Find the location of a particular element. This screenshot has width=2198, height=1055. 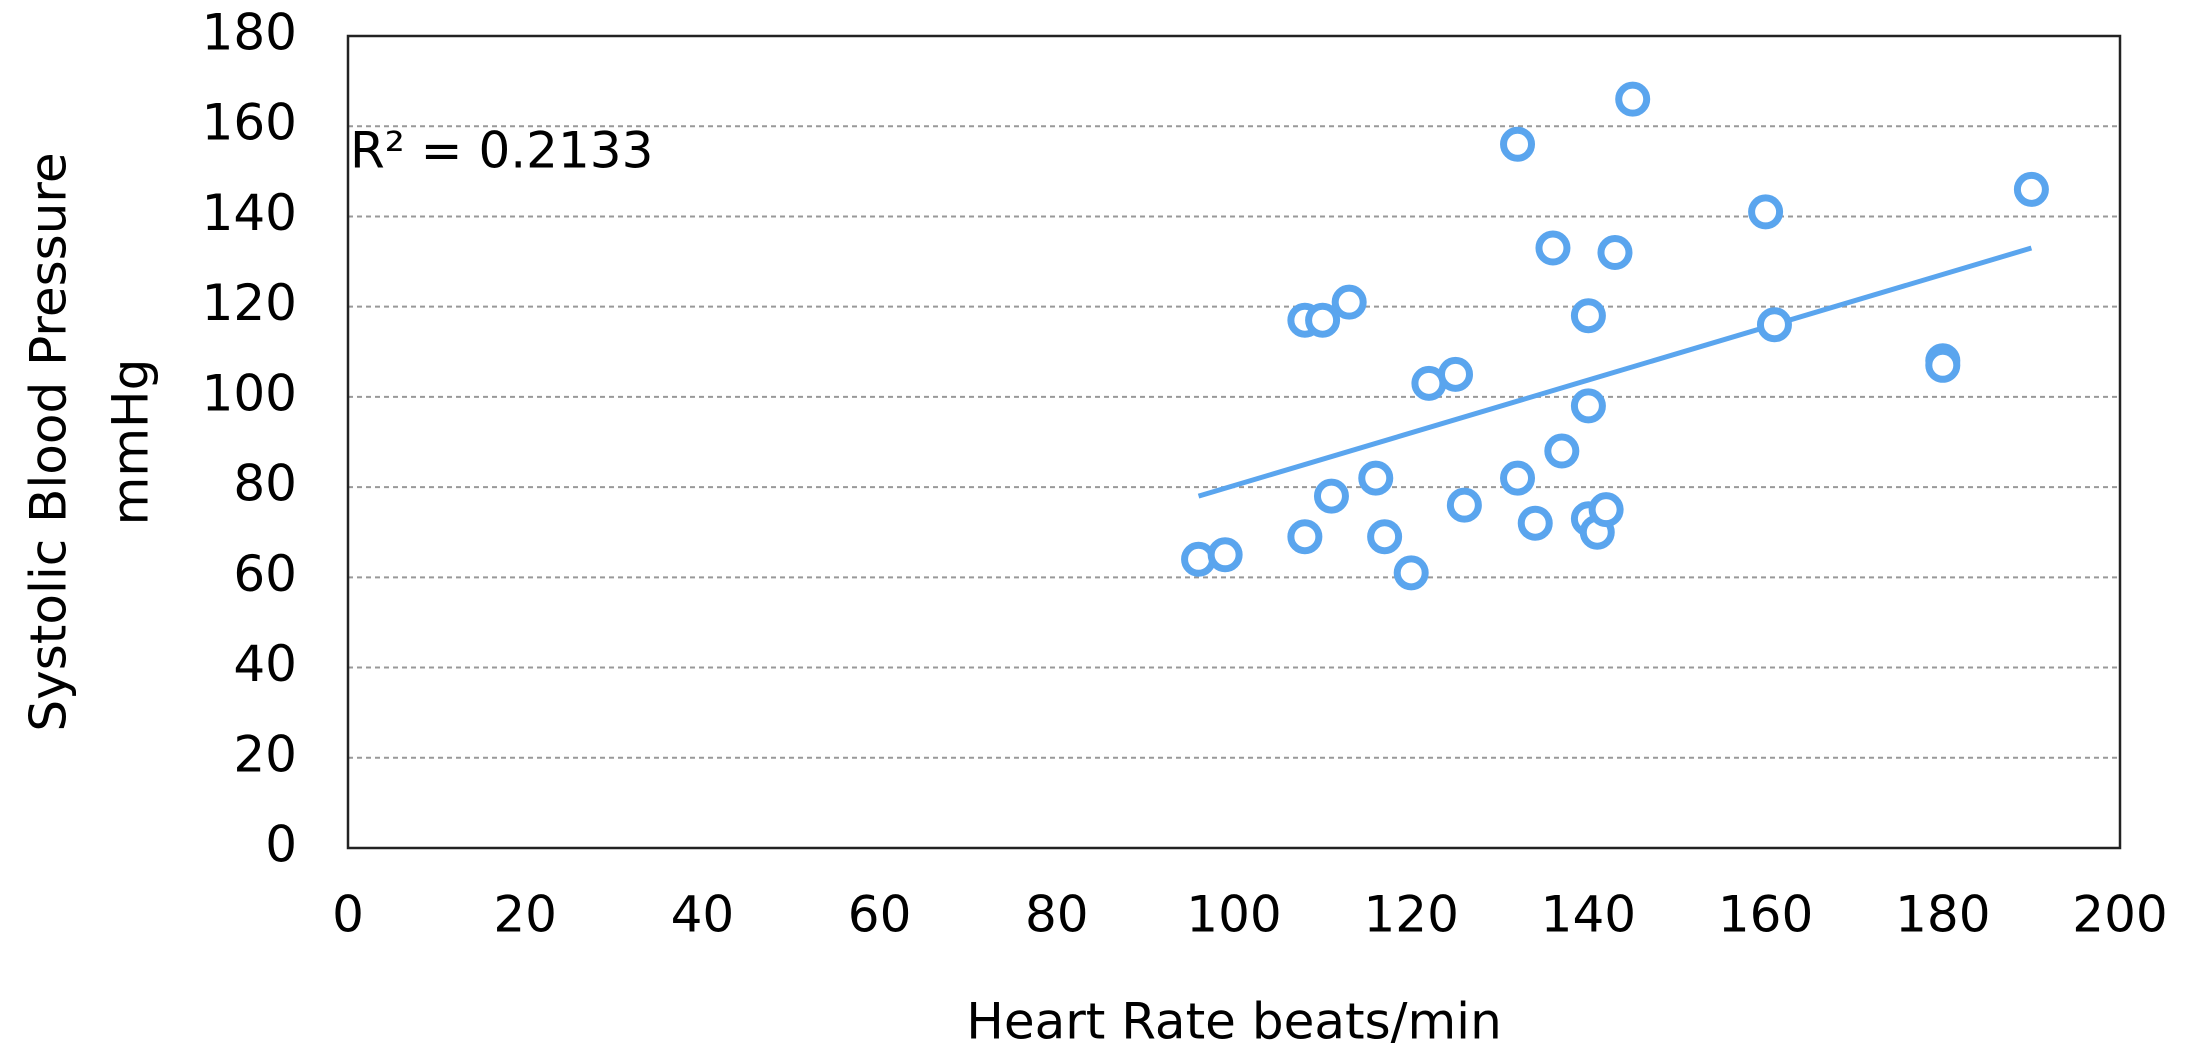

y-axis-label: Systolic Blood Pressure is located at coordinates (49, 441).